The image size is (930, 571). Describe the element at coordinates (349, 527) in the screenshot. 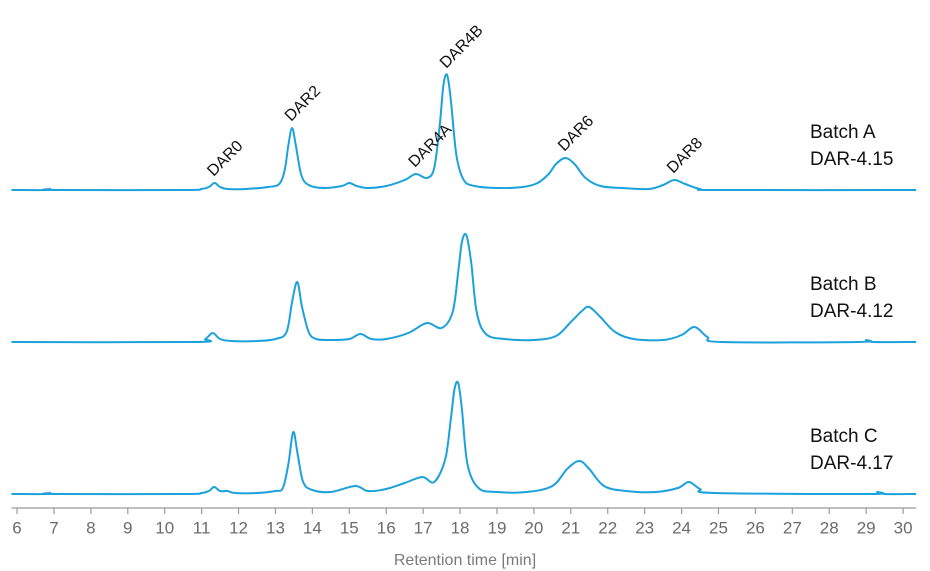

I see `x-tick-label: 15` at that location.